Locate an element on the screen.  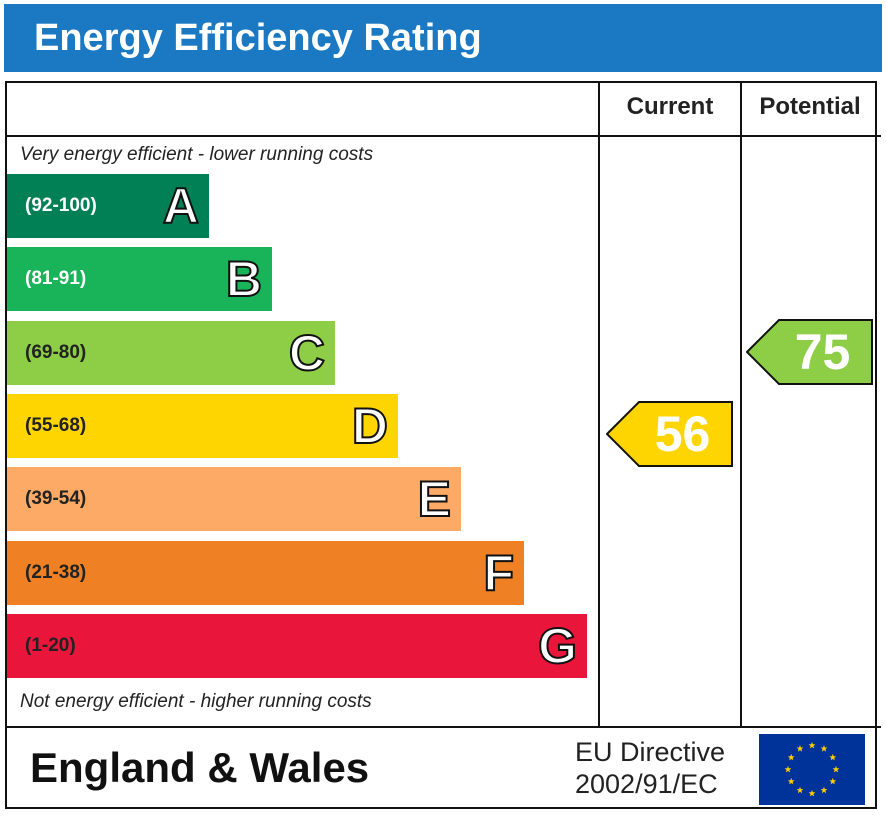
directive-line-2: 2002/91/EC is located at coordinates (646, 784).